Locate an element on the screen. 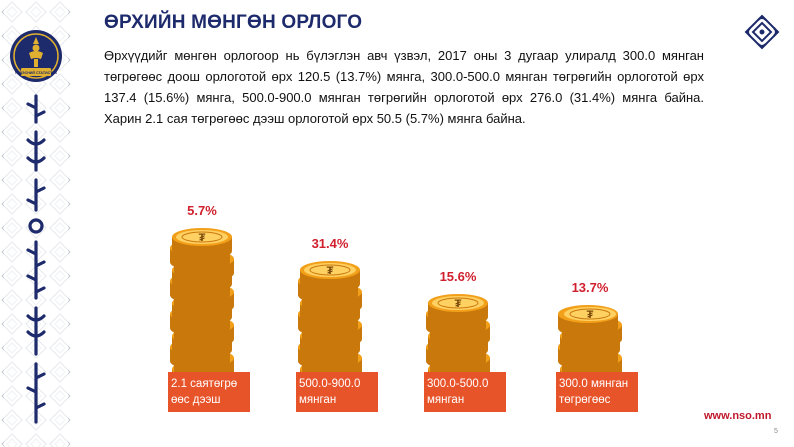 This screenshot has height=447, width=794. page-number: 5 is located at coordinates (776, 431).